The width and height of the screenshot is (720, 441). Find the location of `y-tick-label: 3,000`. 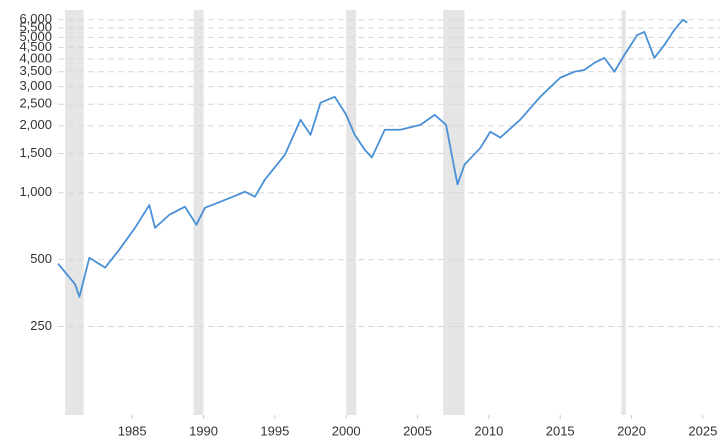

y-tick-label: 3,000 is located at coordinates (35, 85).